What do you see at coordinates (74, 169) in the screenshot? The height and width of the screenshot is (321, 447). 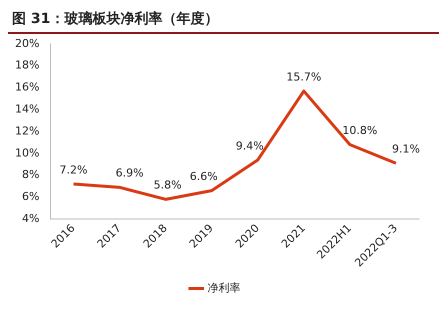 I see `data-label: 7.2%` at bounding box center [74, 169].